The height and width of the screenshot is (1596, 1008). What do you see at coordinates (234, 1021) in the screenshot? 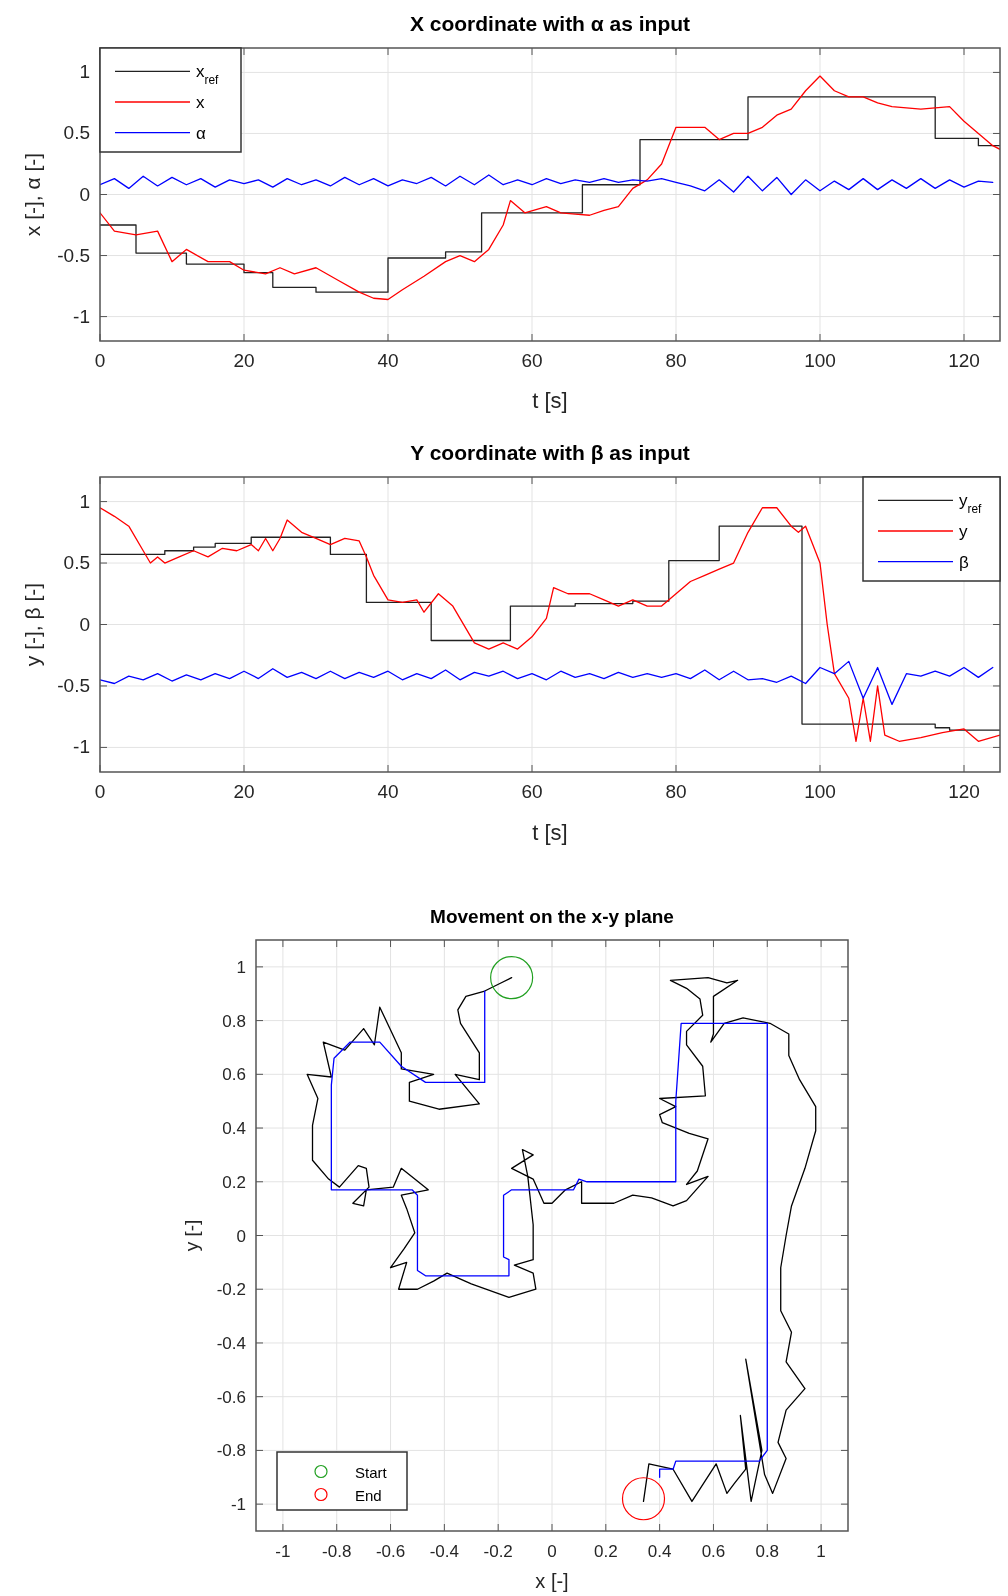
I see `y-tick-label: 0.8` at bounding box center [234, 1021].